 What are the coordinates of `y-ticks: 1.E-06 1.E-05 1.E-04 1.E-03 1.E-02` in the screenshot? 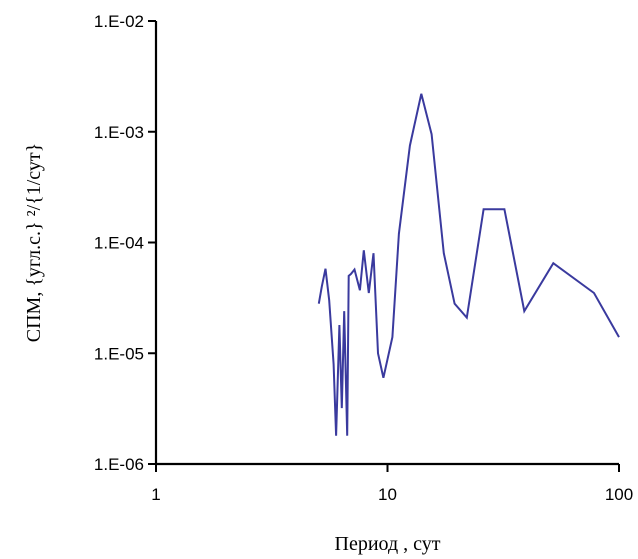 It's located at (125, 243).